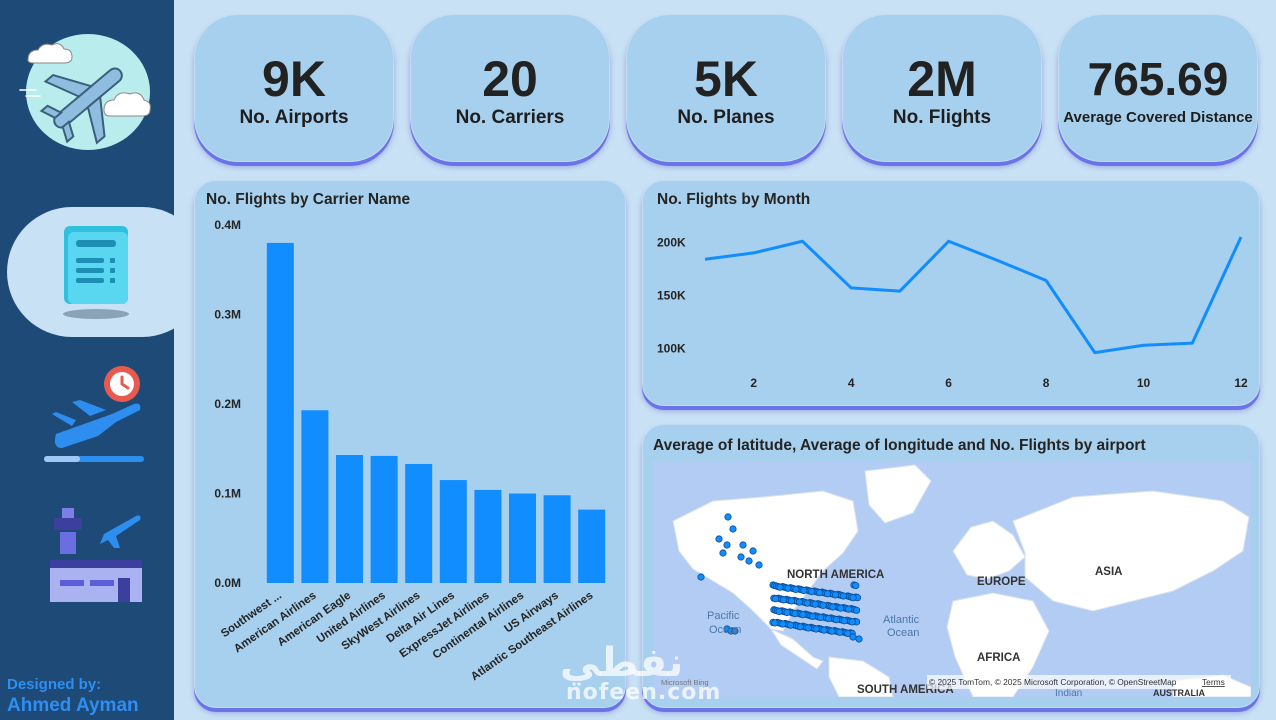 The image size is (1276, 720). I want to click on airport-tower-icon, so click(96, 556).